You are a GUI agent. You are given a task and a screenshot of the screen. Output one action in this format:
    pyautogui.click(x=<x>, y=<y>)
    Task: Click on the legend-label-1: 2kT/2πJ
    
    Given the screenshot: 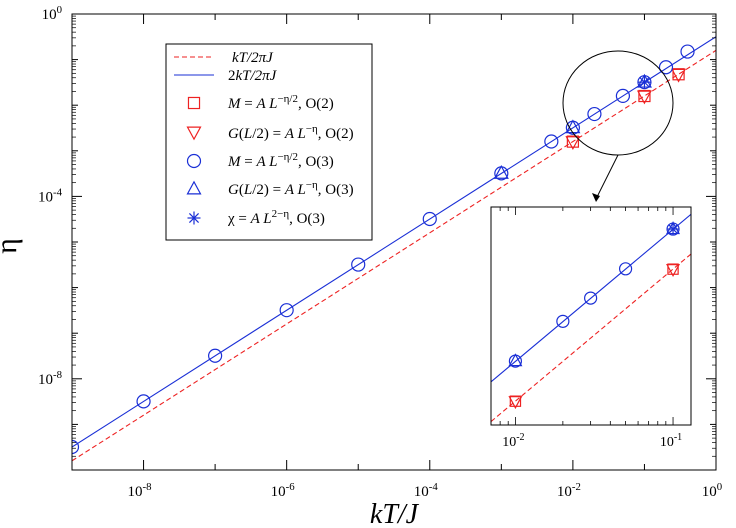 What is the action you would take?
    pyautogui.click(x=253, y=76)
    